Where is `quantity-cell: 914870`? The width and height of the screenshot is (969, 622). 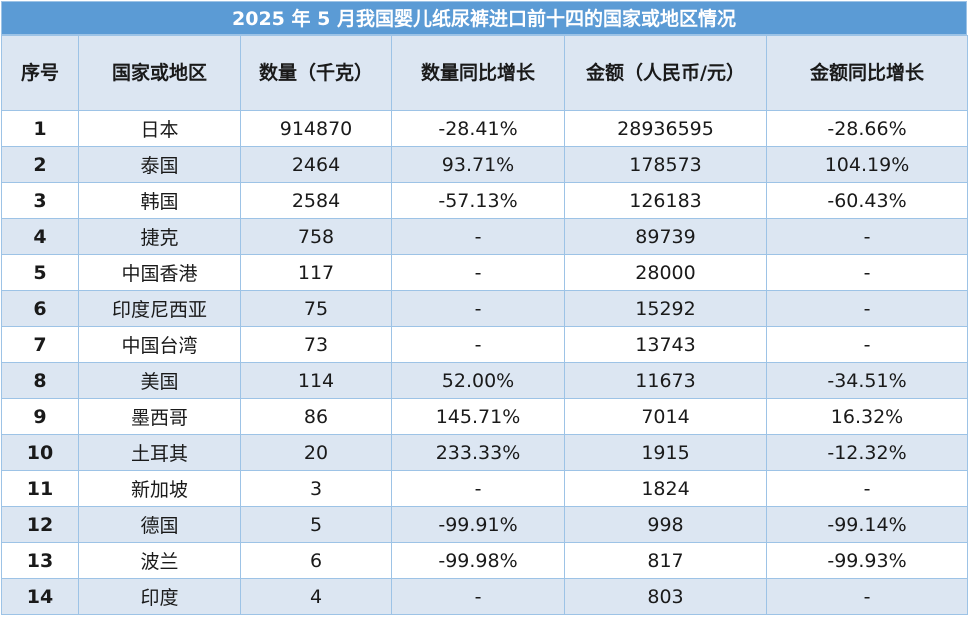
quantity-cell: 914870 is located at coordinates (316, 128).